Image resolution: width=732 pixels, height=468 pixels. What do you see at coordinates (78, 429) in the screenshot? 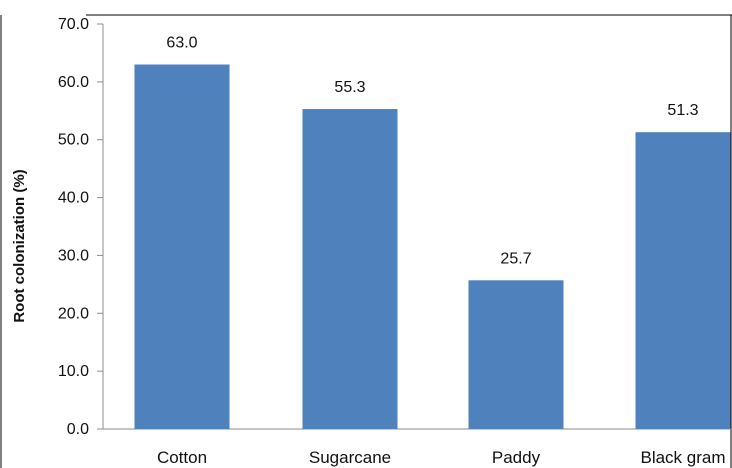
I see `y-tick-label: 0.0` at bounding box center [78, 429].